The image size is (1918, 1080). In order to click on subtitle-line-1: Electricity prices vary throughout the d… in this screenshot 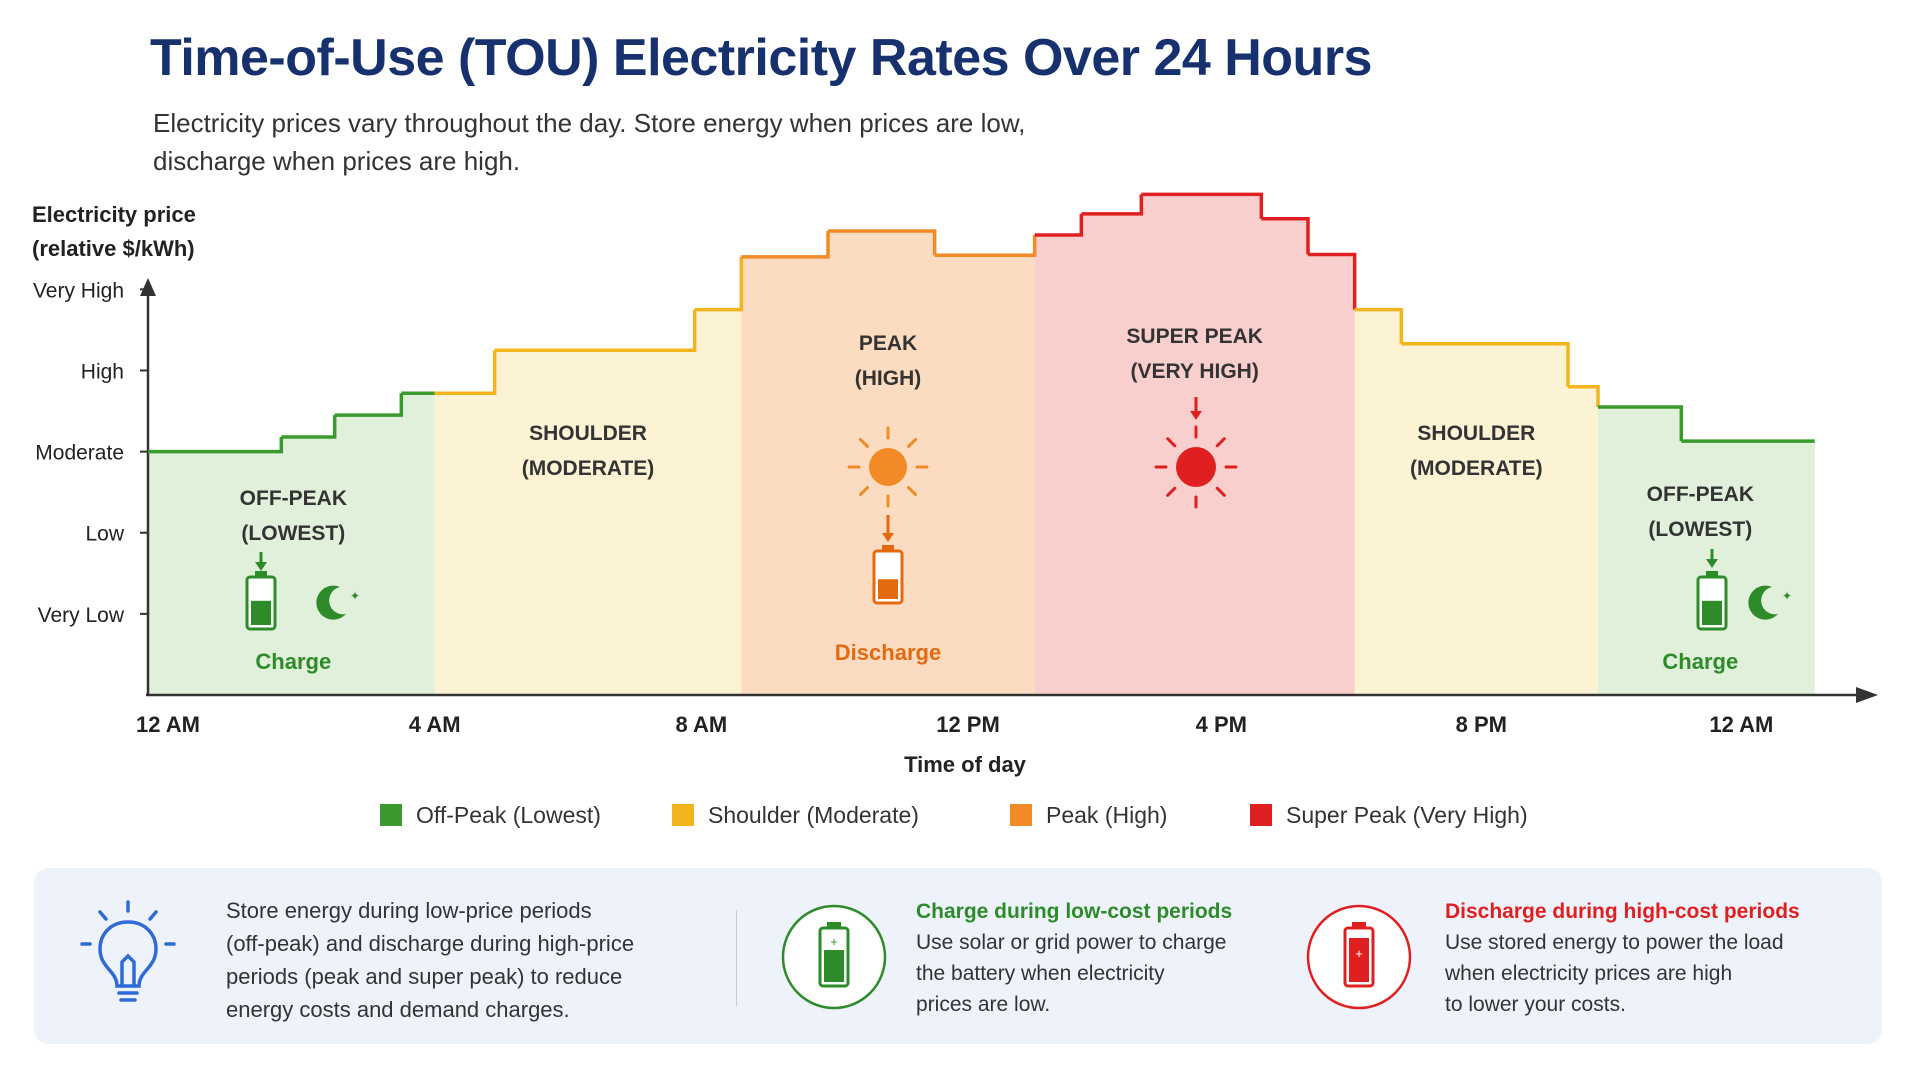, I will do `click(589, 123)`.